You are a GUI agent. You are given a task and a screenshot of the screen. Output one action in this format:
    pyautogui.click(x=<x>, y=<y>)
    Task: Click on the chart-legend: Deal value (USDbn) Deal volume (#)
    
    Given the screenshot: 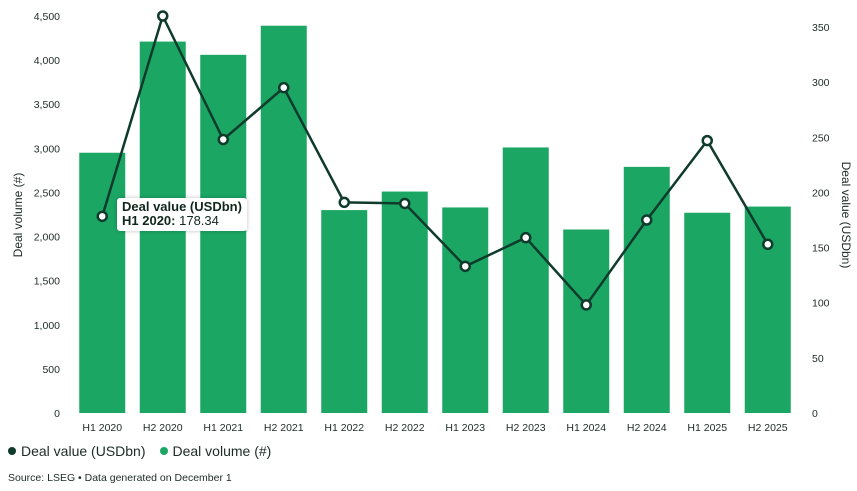 What is the action you would take?
    pyautogui.click(x=139, y=451)
    